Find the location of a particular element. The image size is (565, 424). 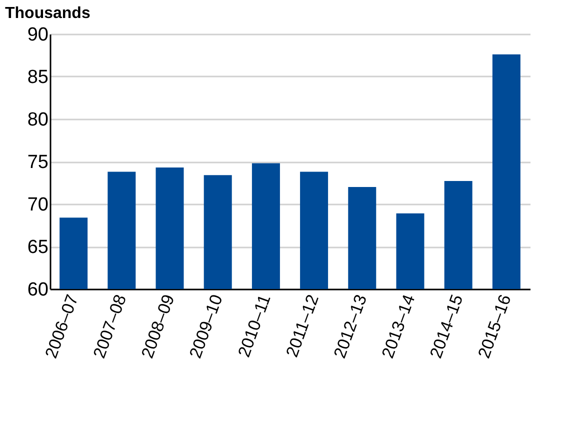

y-tick-label: 60 is located at coordinates (37, 290).